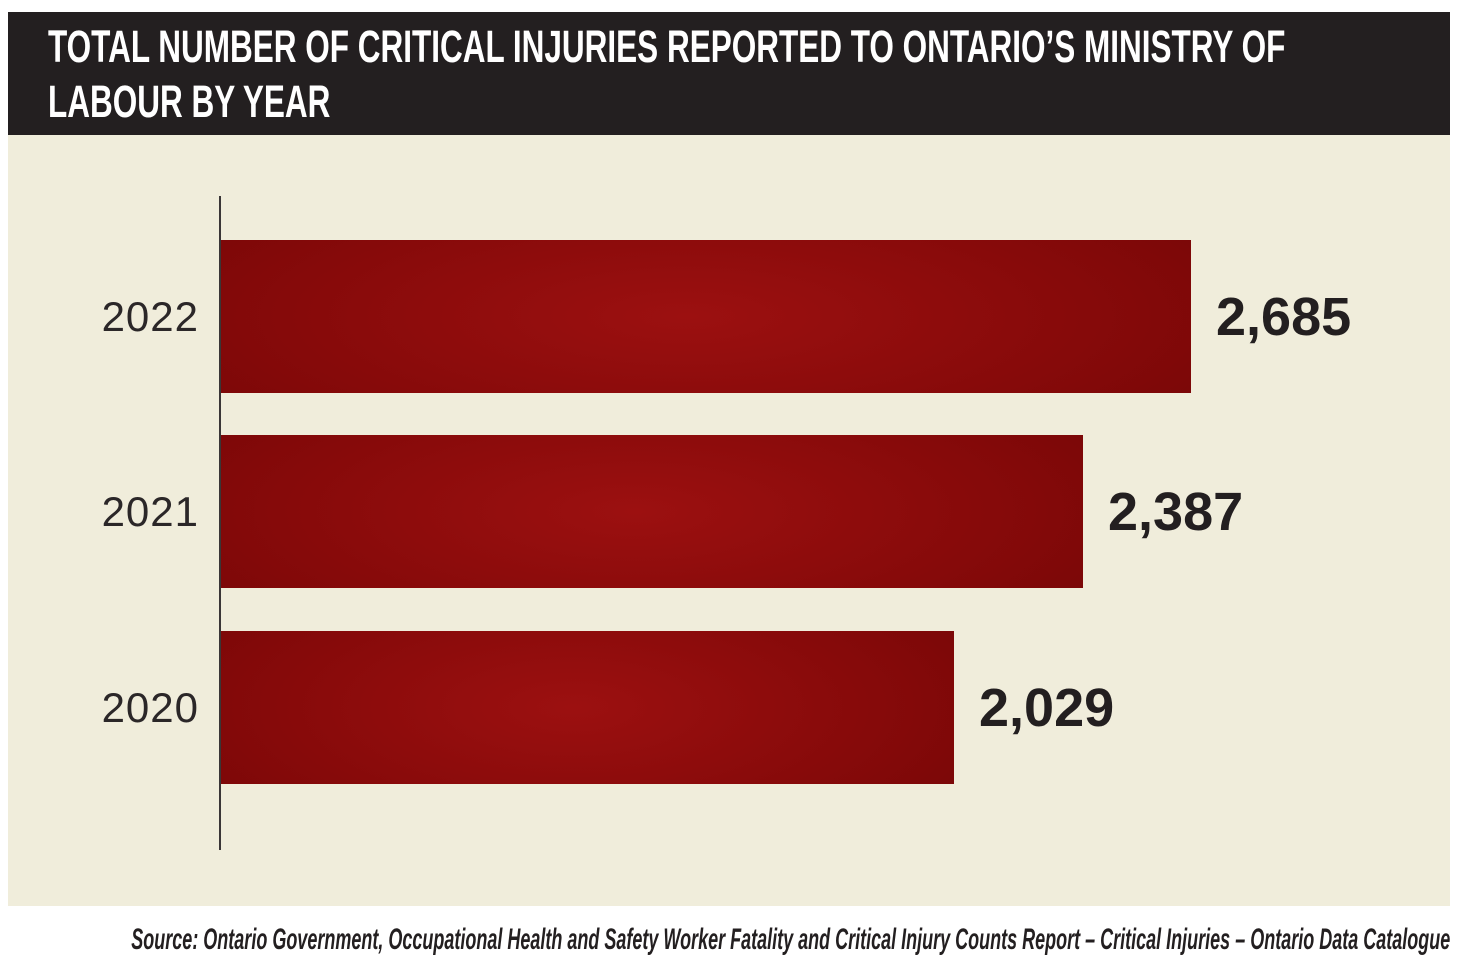 The height and width of the screenshot is (973, 1463). Describe the element at coordinates (1047, 707) in the screenshot. I see `value-label-2020: 2,029` at that location.